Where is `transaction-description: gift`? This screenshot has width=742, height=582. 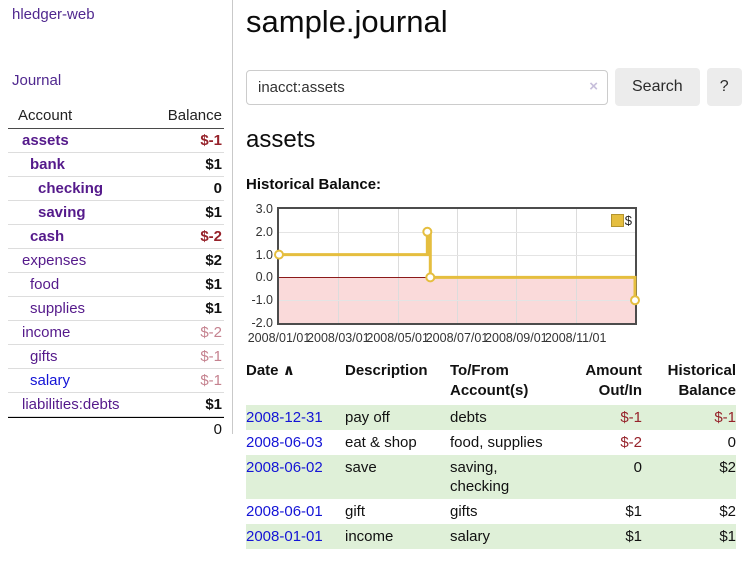 transaction-description: gift is located at coordinates (355, 511).